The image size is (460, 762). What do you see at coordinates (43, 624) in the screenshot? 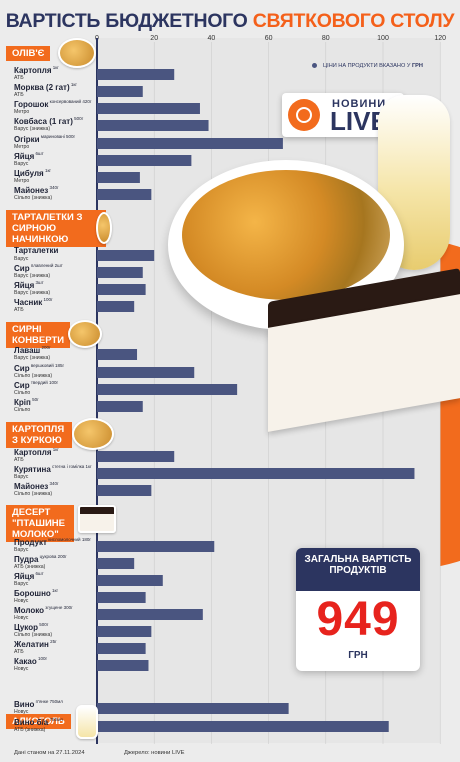
I see `item-qty: 500г` at bounding box center [43, 624].